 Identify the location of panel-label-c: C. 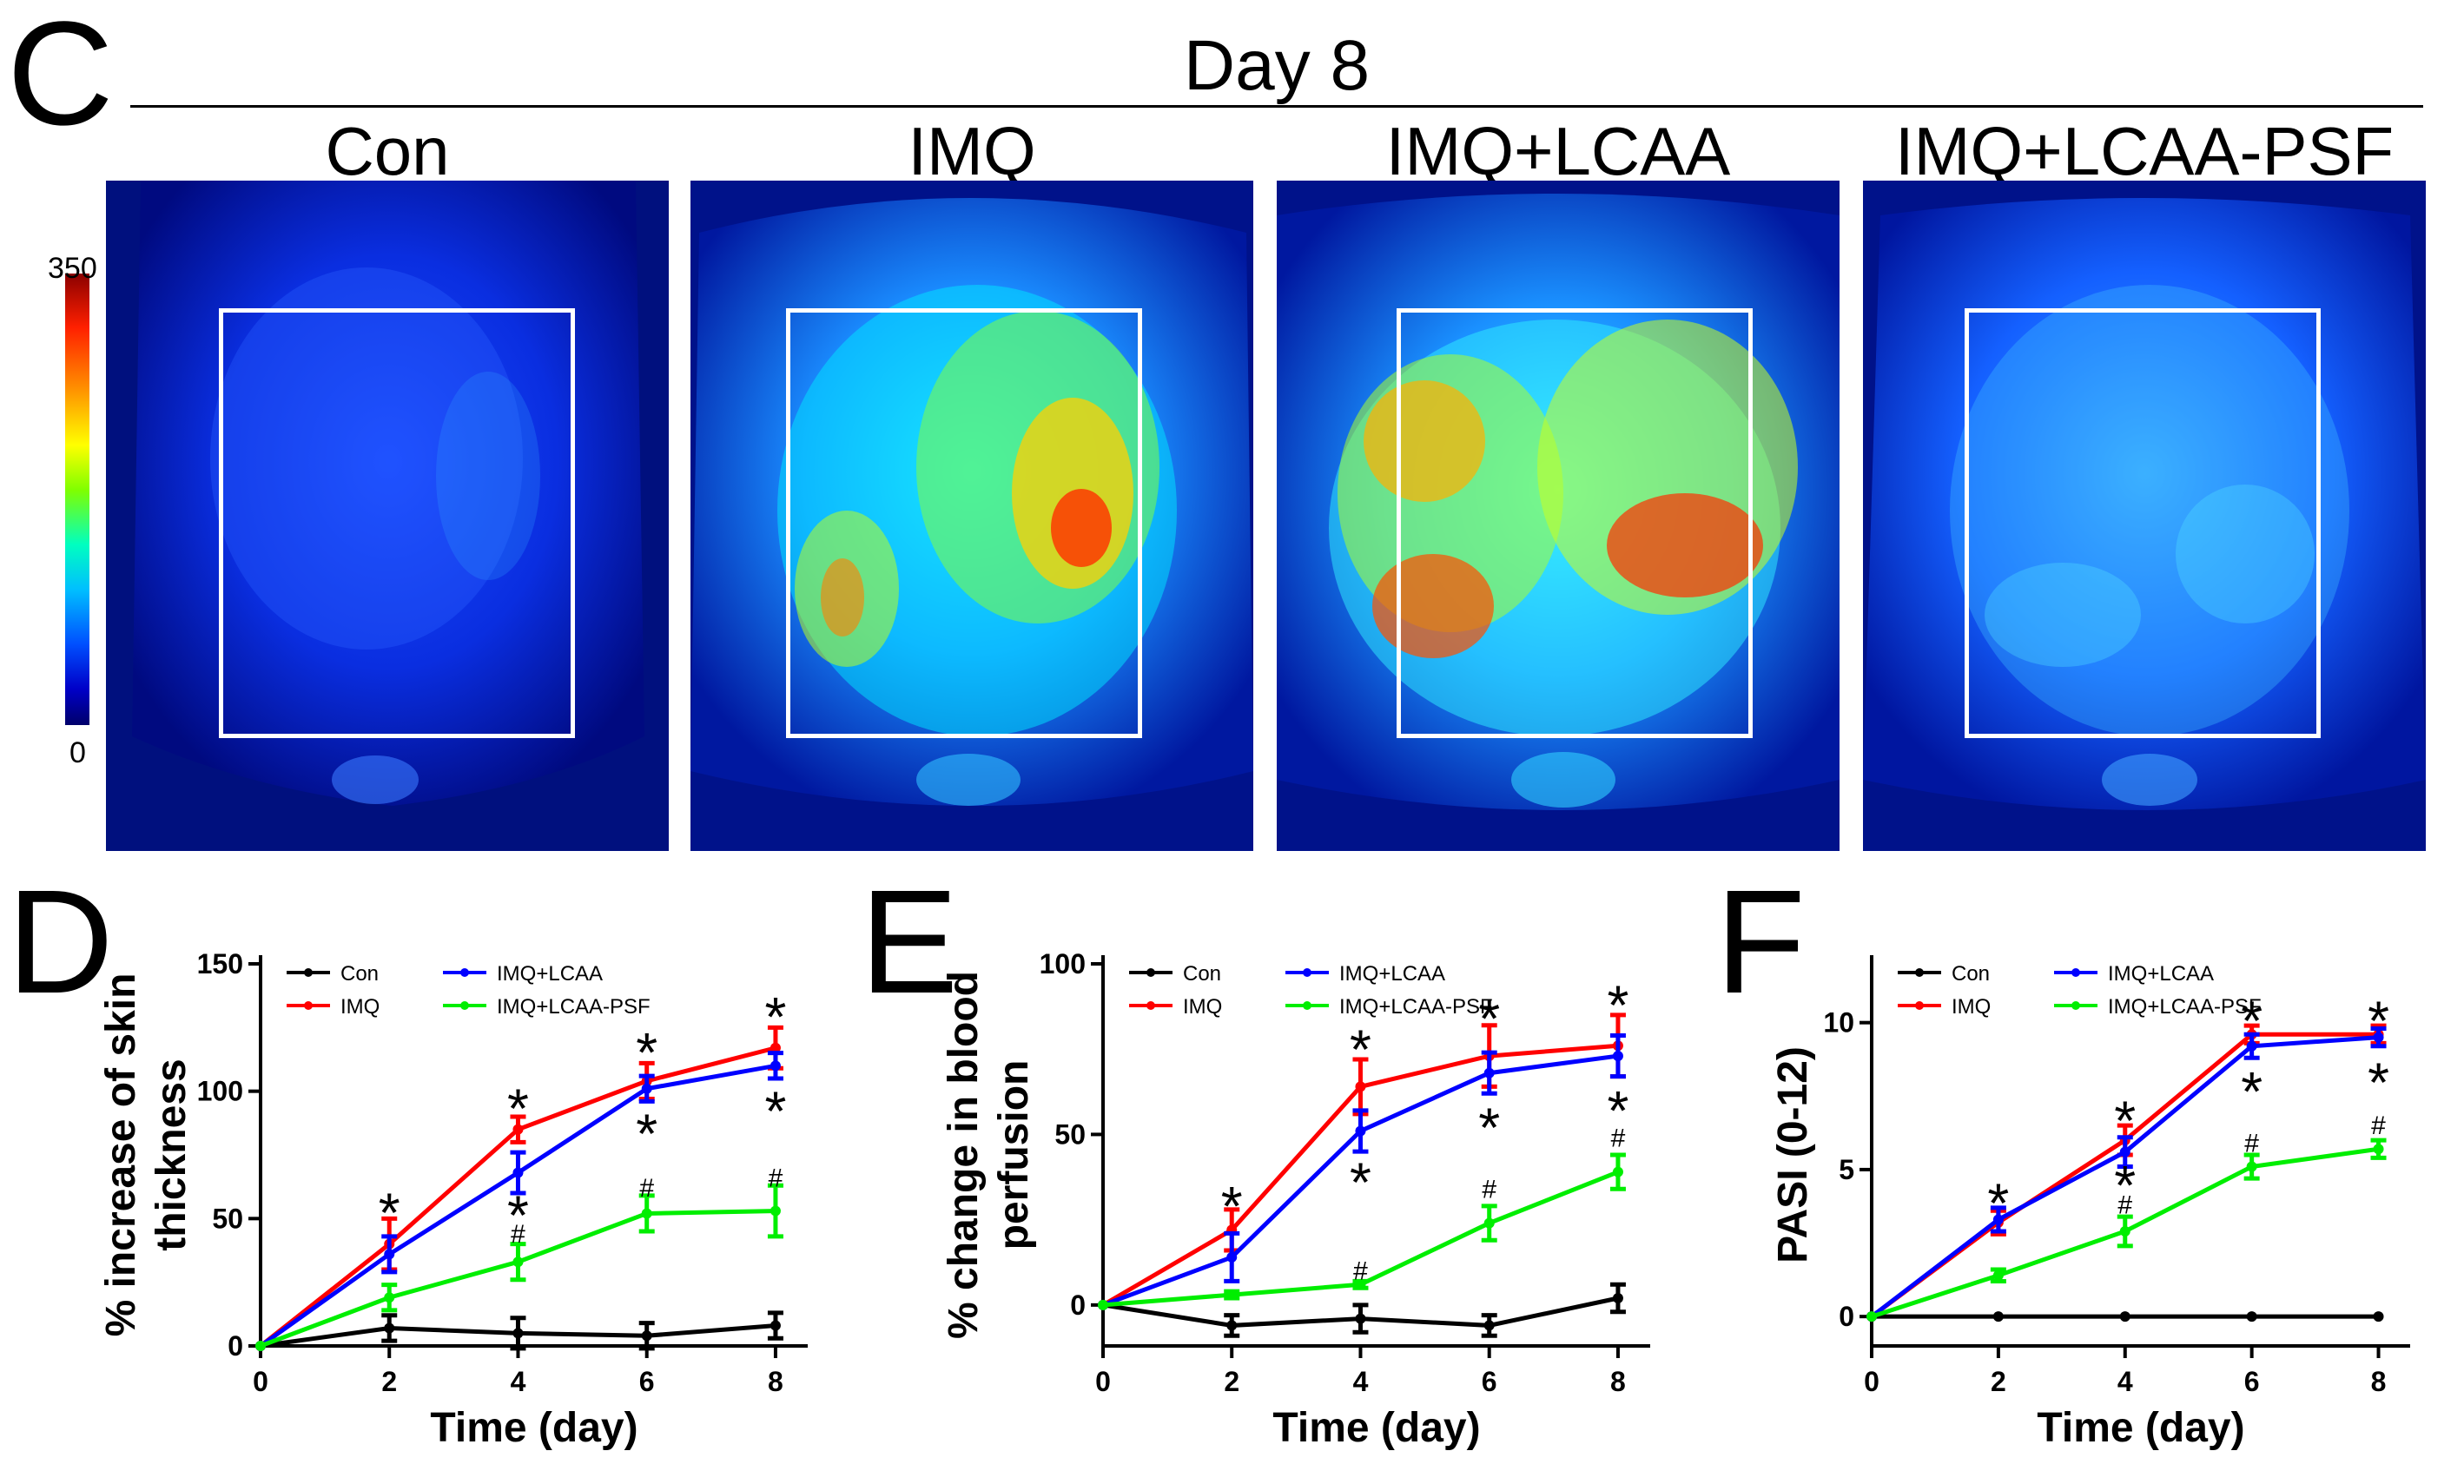
(60, 78).